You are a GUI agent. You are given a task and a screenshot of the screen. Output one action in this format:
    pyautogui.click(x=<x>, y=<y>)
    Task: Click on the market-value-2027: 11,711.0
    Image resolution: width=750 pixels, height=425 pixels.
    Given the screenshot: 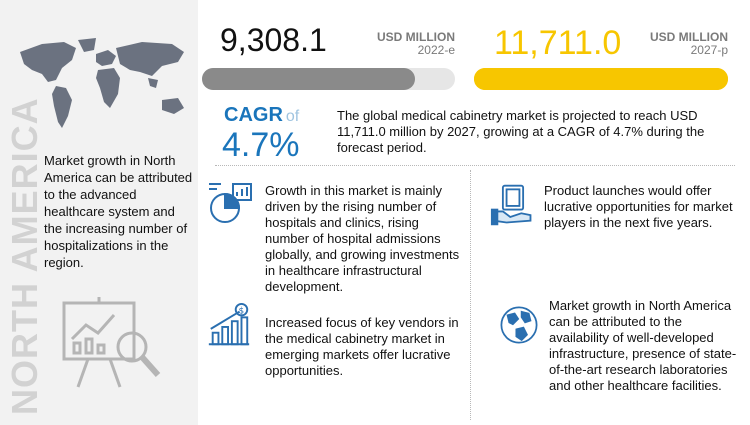 What is the action you would take?
    pyautogui.click(x=558, y=43)
    